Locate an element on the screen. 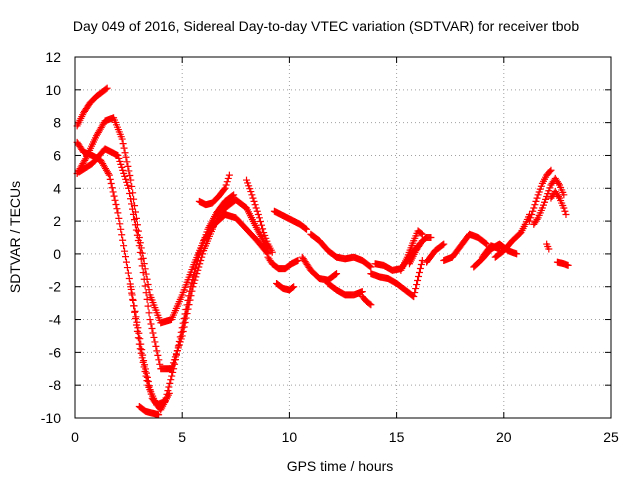 The height and width of the screenshot is (480, 640). y-tick-label: -4 is located at coordinates (55, 320).